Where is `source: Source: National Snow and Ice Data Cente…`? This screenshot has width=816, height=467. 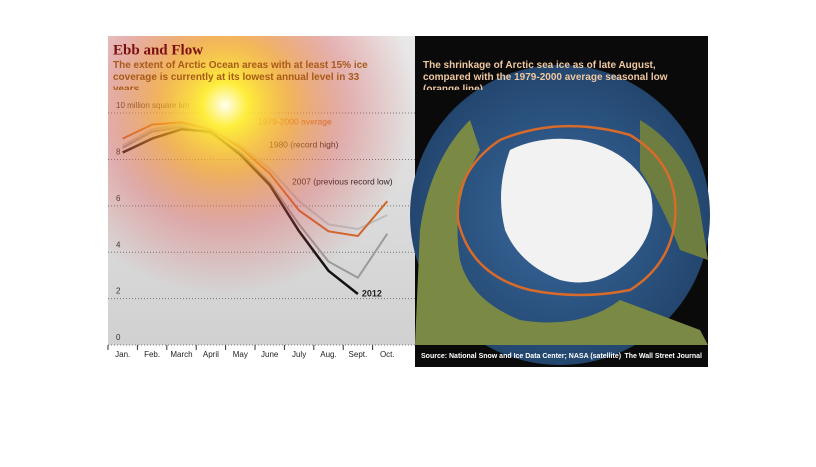
source: Source: National Snow and Ice Data Cente… is located at coordinates (521, 356).